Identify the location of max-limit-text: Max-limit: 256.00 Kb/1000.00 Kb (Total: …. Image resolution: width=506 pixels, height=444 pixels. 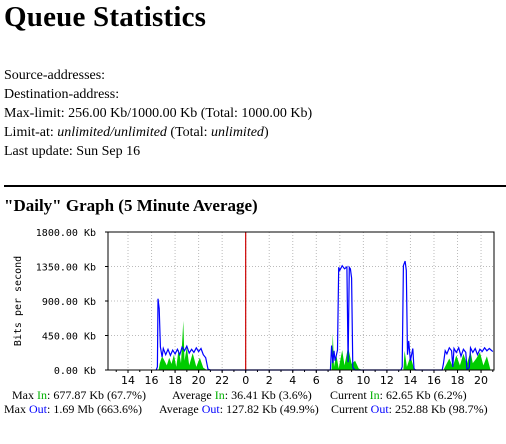
(158, 113).